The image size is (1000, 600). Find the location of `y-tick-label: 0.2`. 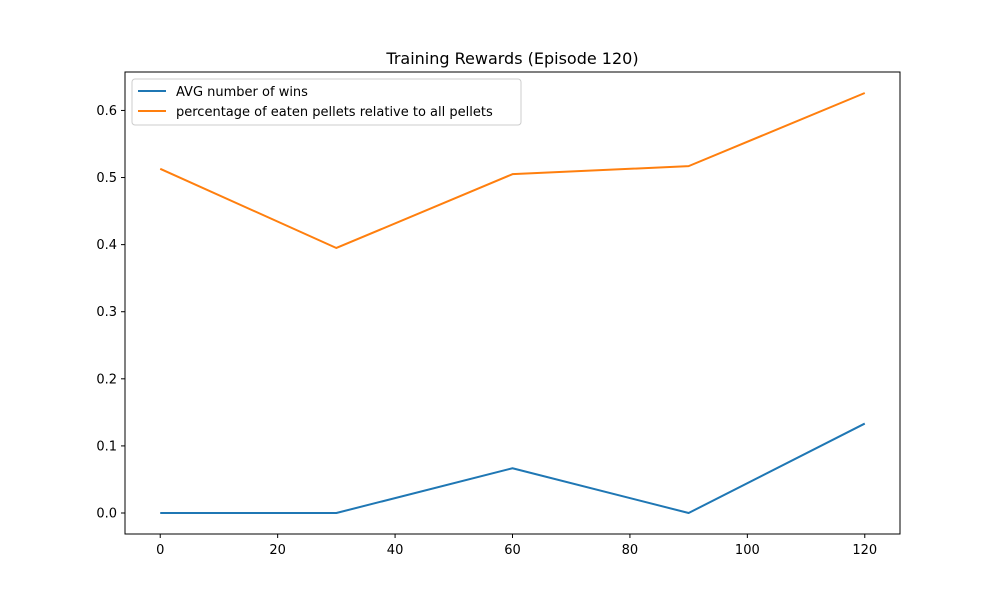

y-tick-label: 0.2 is located at coordinates (106, 379).